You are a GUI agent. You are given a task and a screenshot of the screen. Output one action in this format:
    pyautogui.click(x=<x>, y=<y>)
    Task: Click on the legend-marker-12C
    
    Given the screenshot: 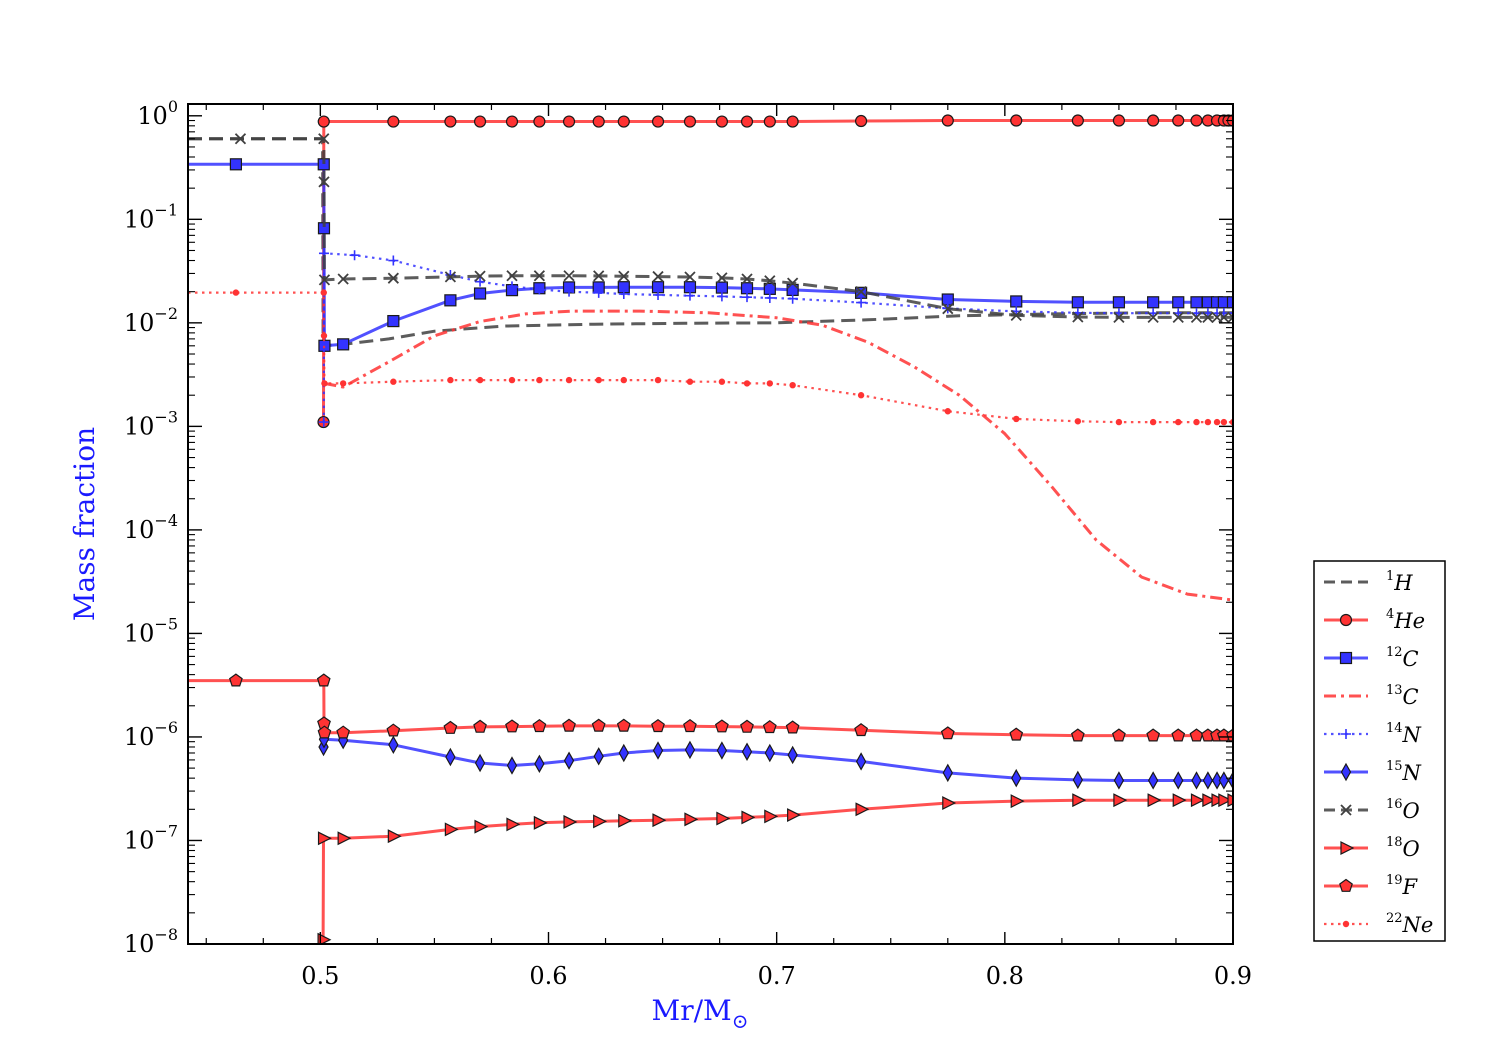 What is the action you would take?
    pyautogui.click(x=1346, y=658)
    